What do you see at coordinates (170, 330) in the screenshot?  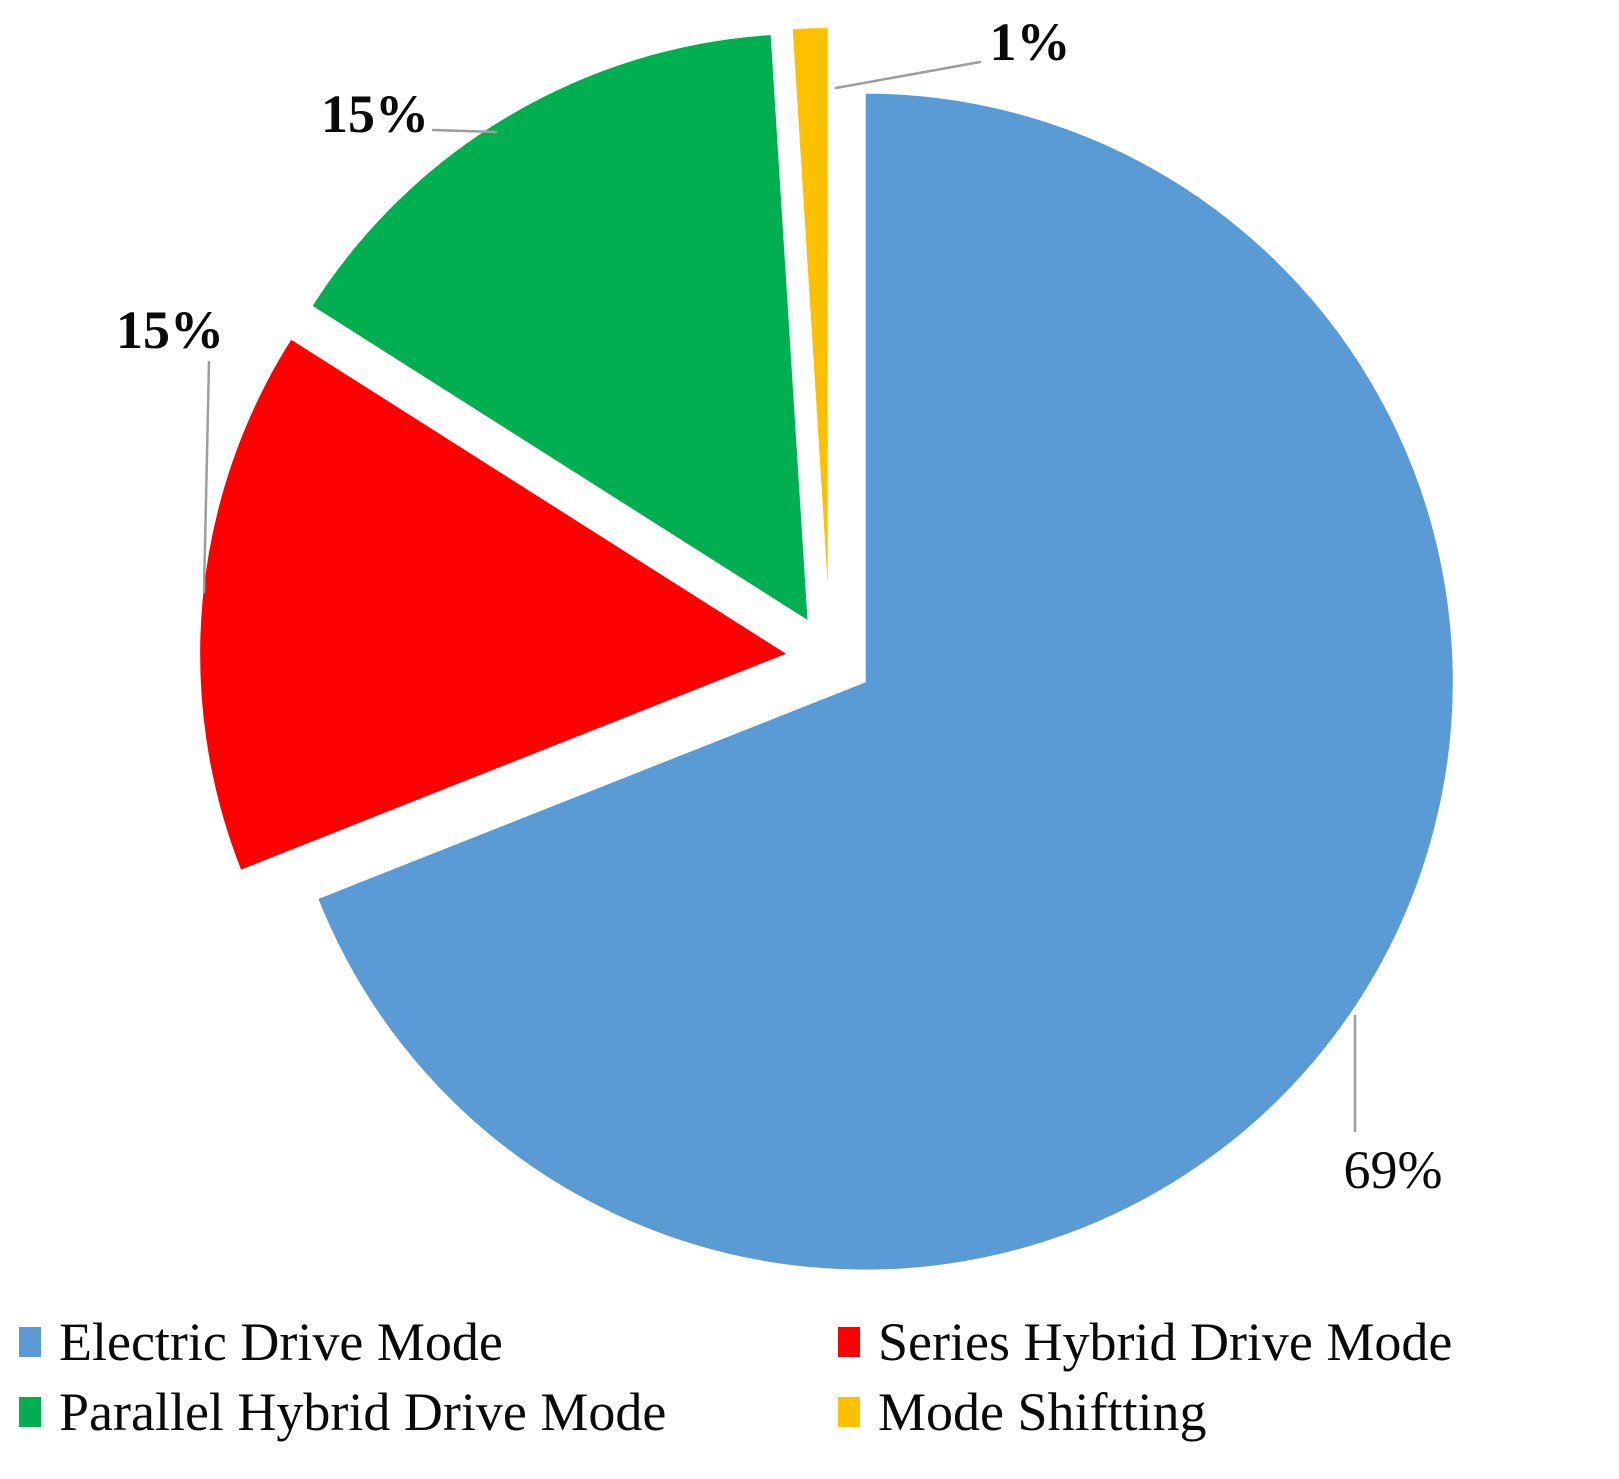 I see `slice-label-series-hybrid-drive-mode: 15%` at bounding box center [170, 330].